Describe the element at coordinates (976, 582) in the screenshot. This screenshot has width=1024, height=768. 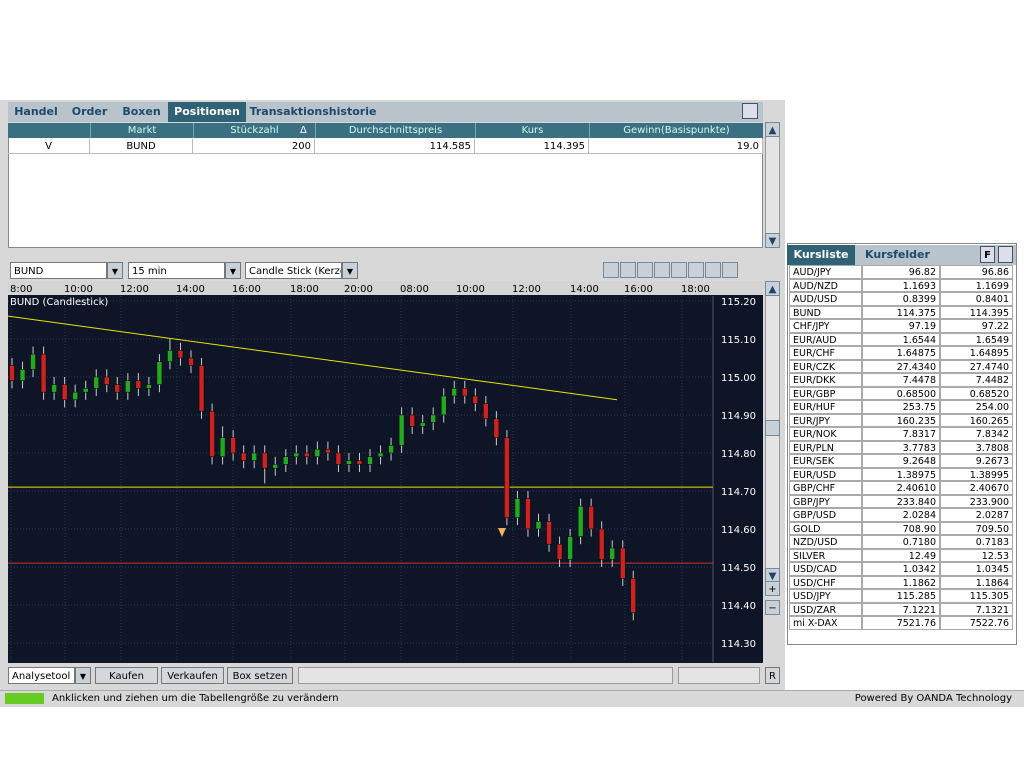
I see `rate-cell: 1.1864` at that location.